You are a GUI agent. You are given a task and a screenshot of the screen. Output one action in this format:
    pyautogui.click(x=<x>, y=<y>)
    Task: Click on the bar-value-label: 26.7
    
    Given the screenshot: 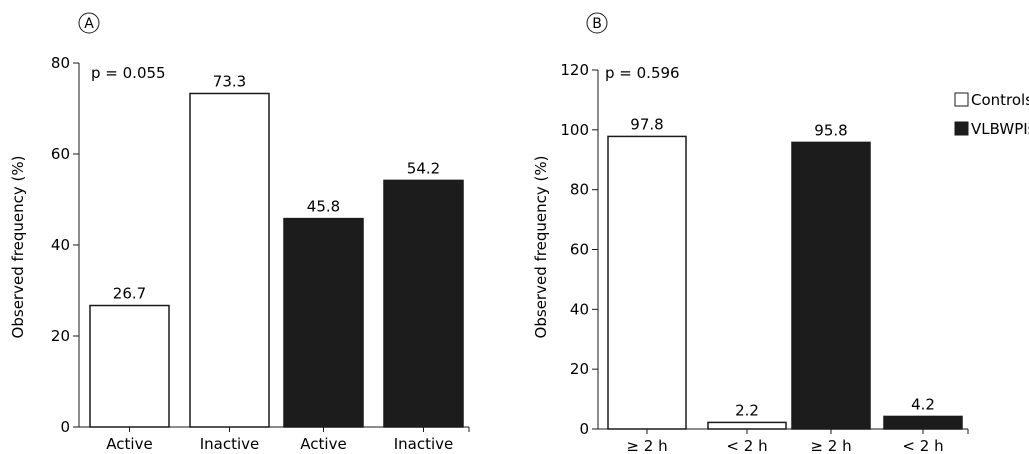 What is the action you would take?
    pyautogui.click(x=129, y=294)
    